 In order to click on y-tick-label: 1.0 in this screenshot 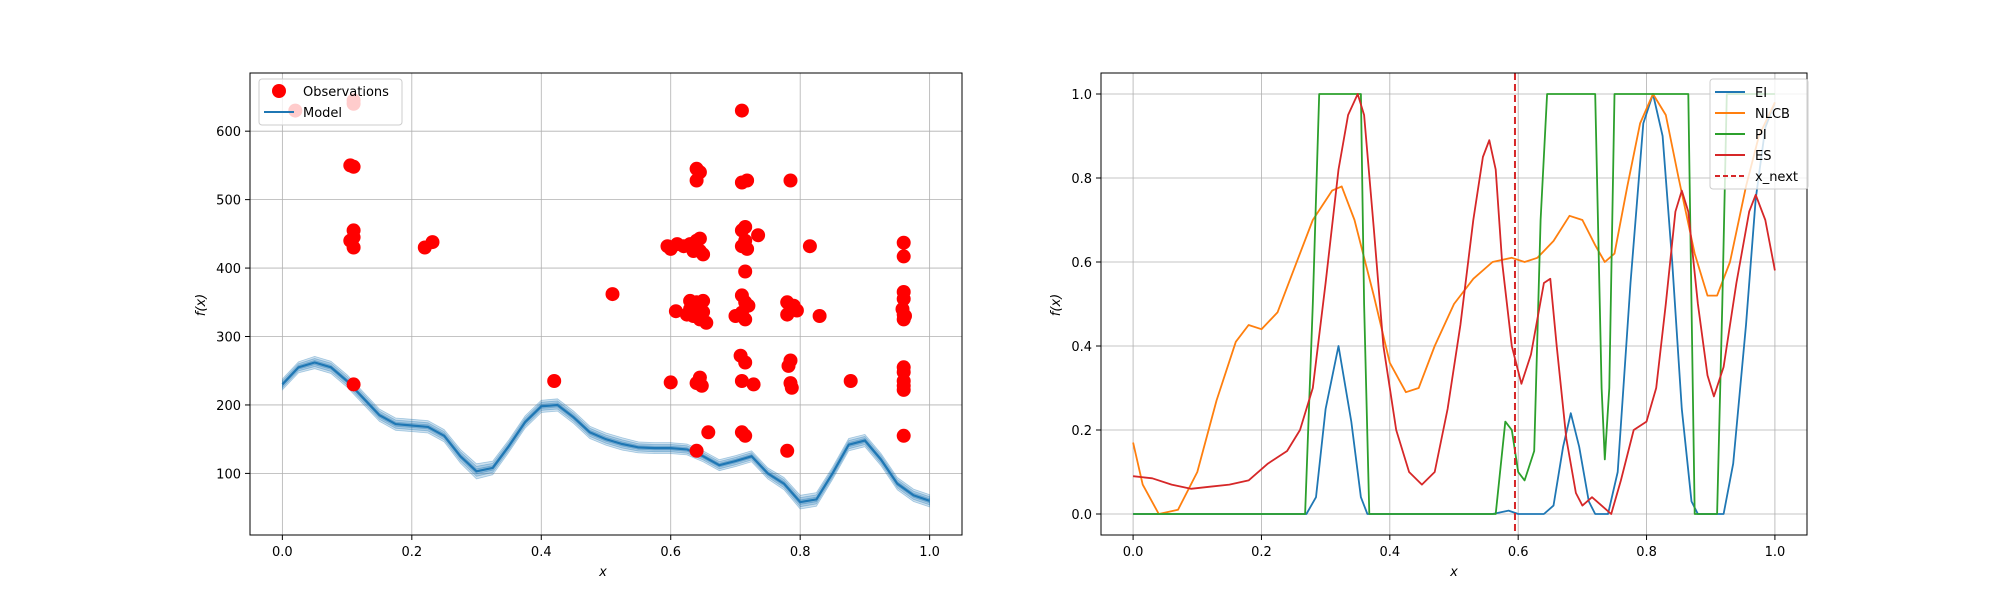, I will do `click(1081, 95)`.